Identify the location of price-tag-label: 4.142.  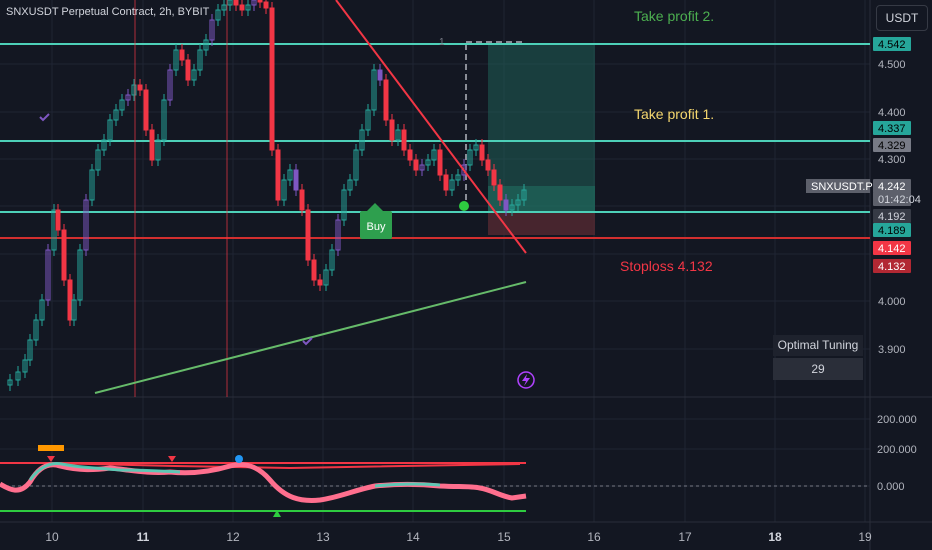
(892, 249).